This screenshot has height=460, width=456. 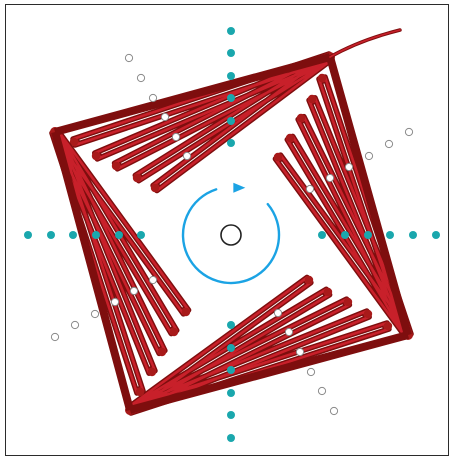 I want to click on rotation-arrow-icon, so click(x=231, y=236).